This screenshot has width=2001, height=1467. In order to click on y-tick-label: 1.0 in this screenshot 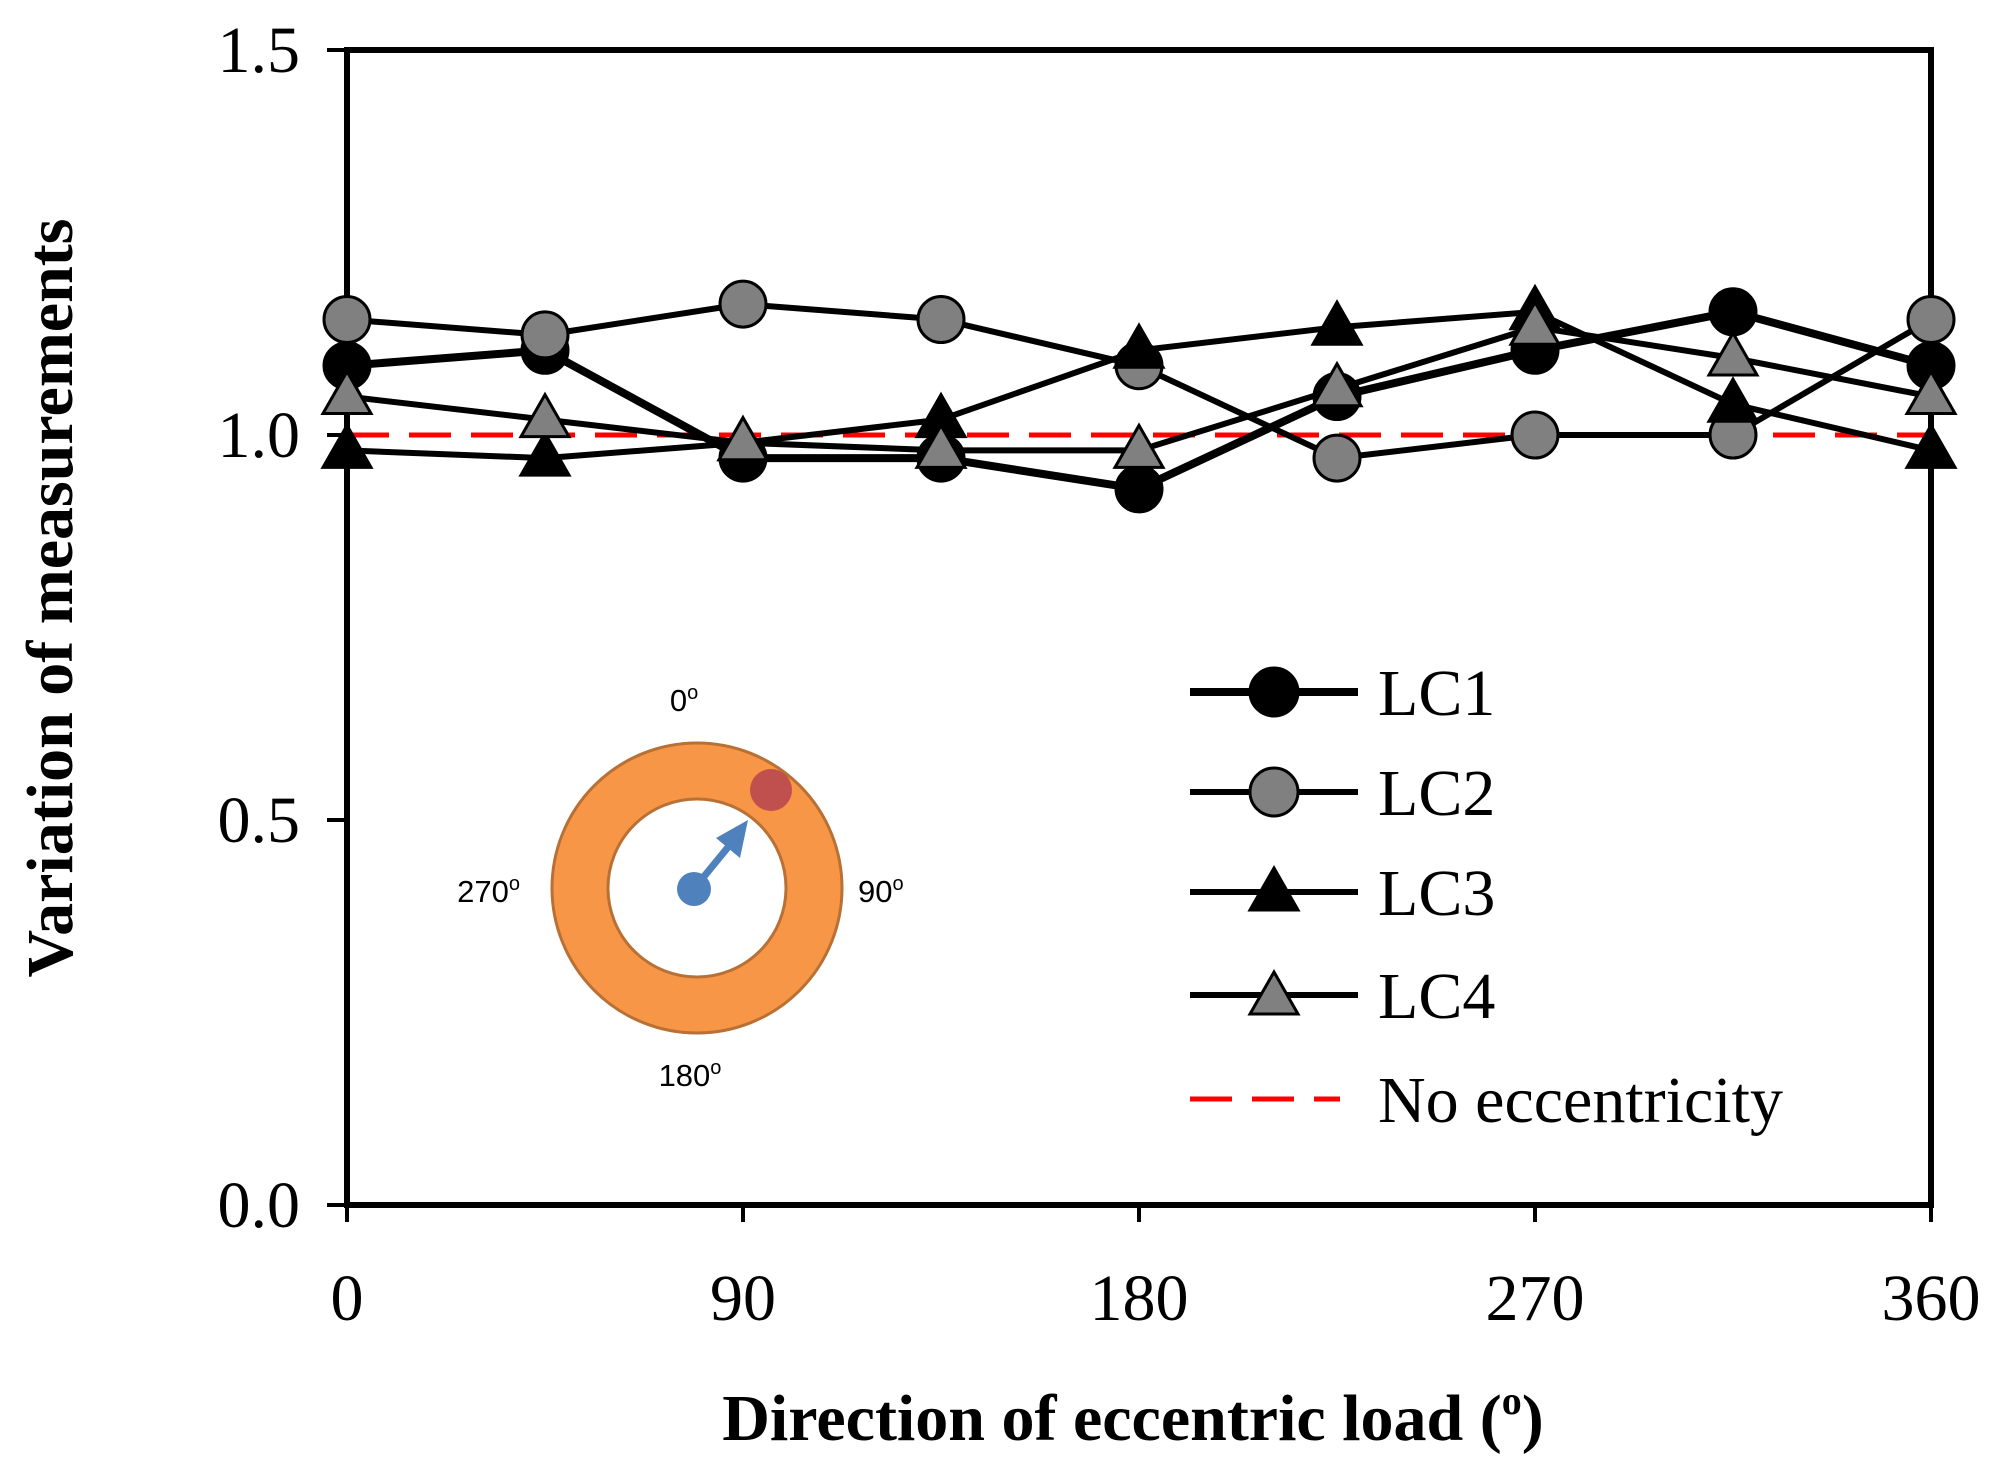, I will do `click(259, 435)`.